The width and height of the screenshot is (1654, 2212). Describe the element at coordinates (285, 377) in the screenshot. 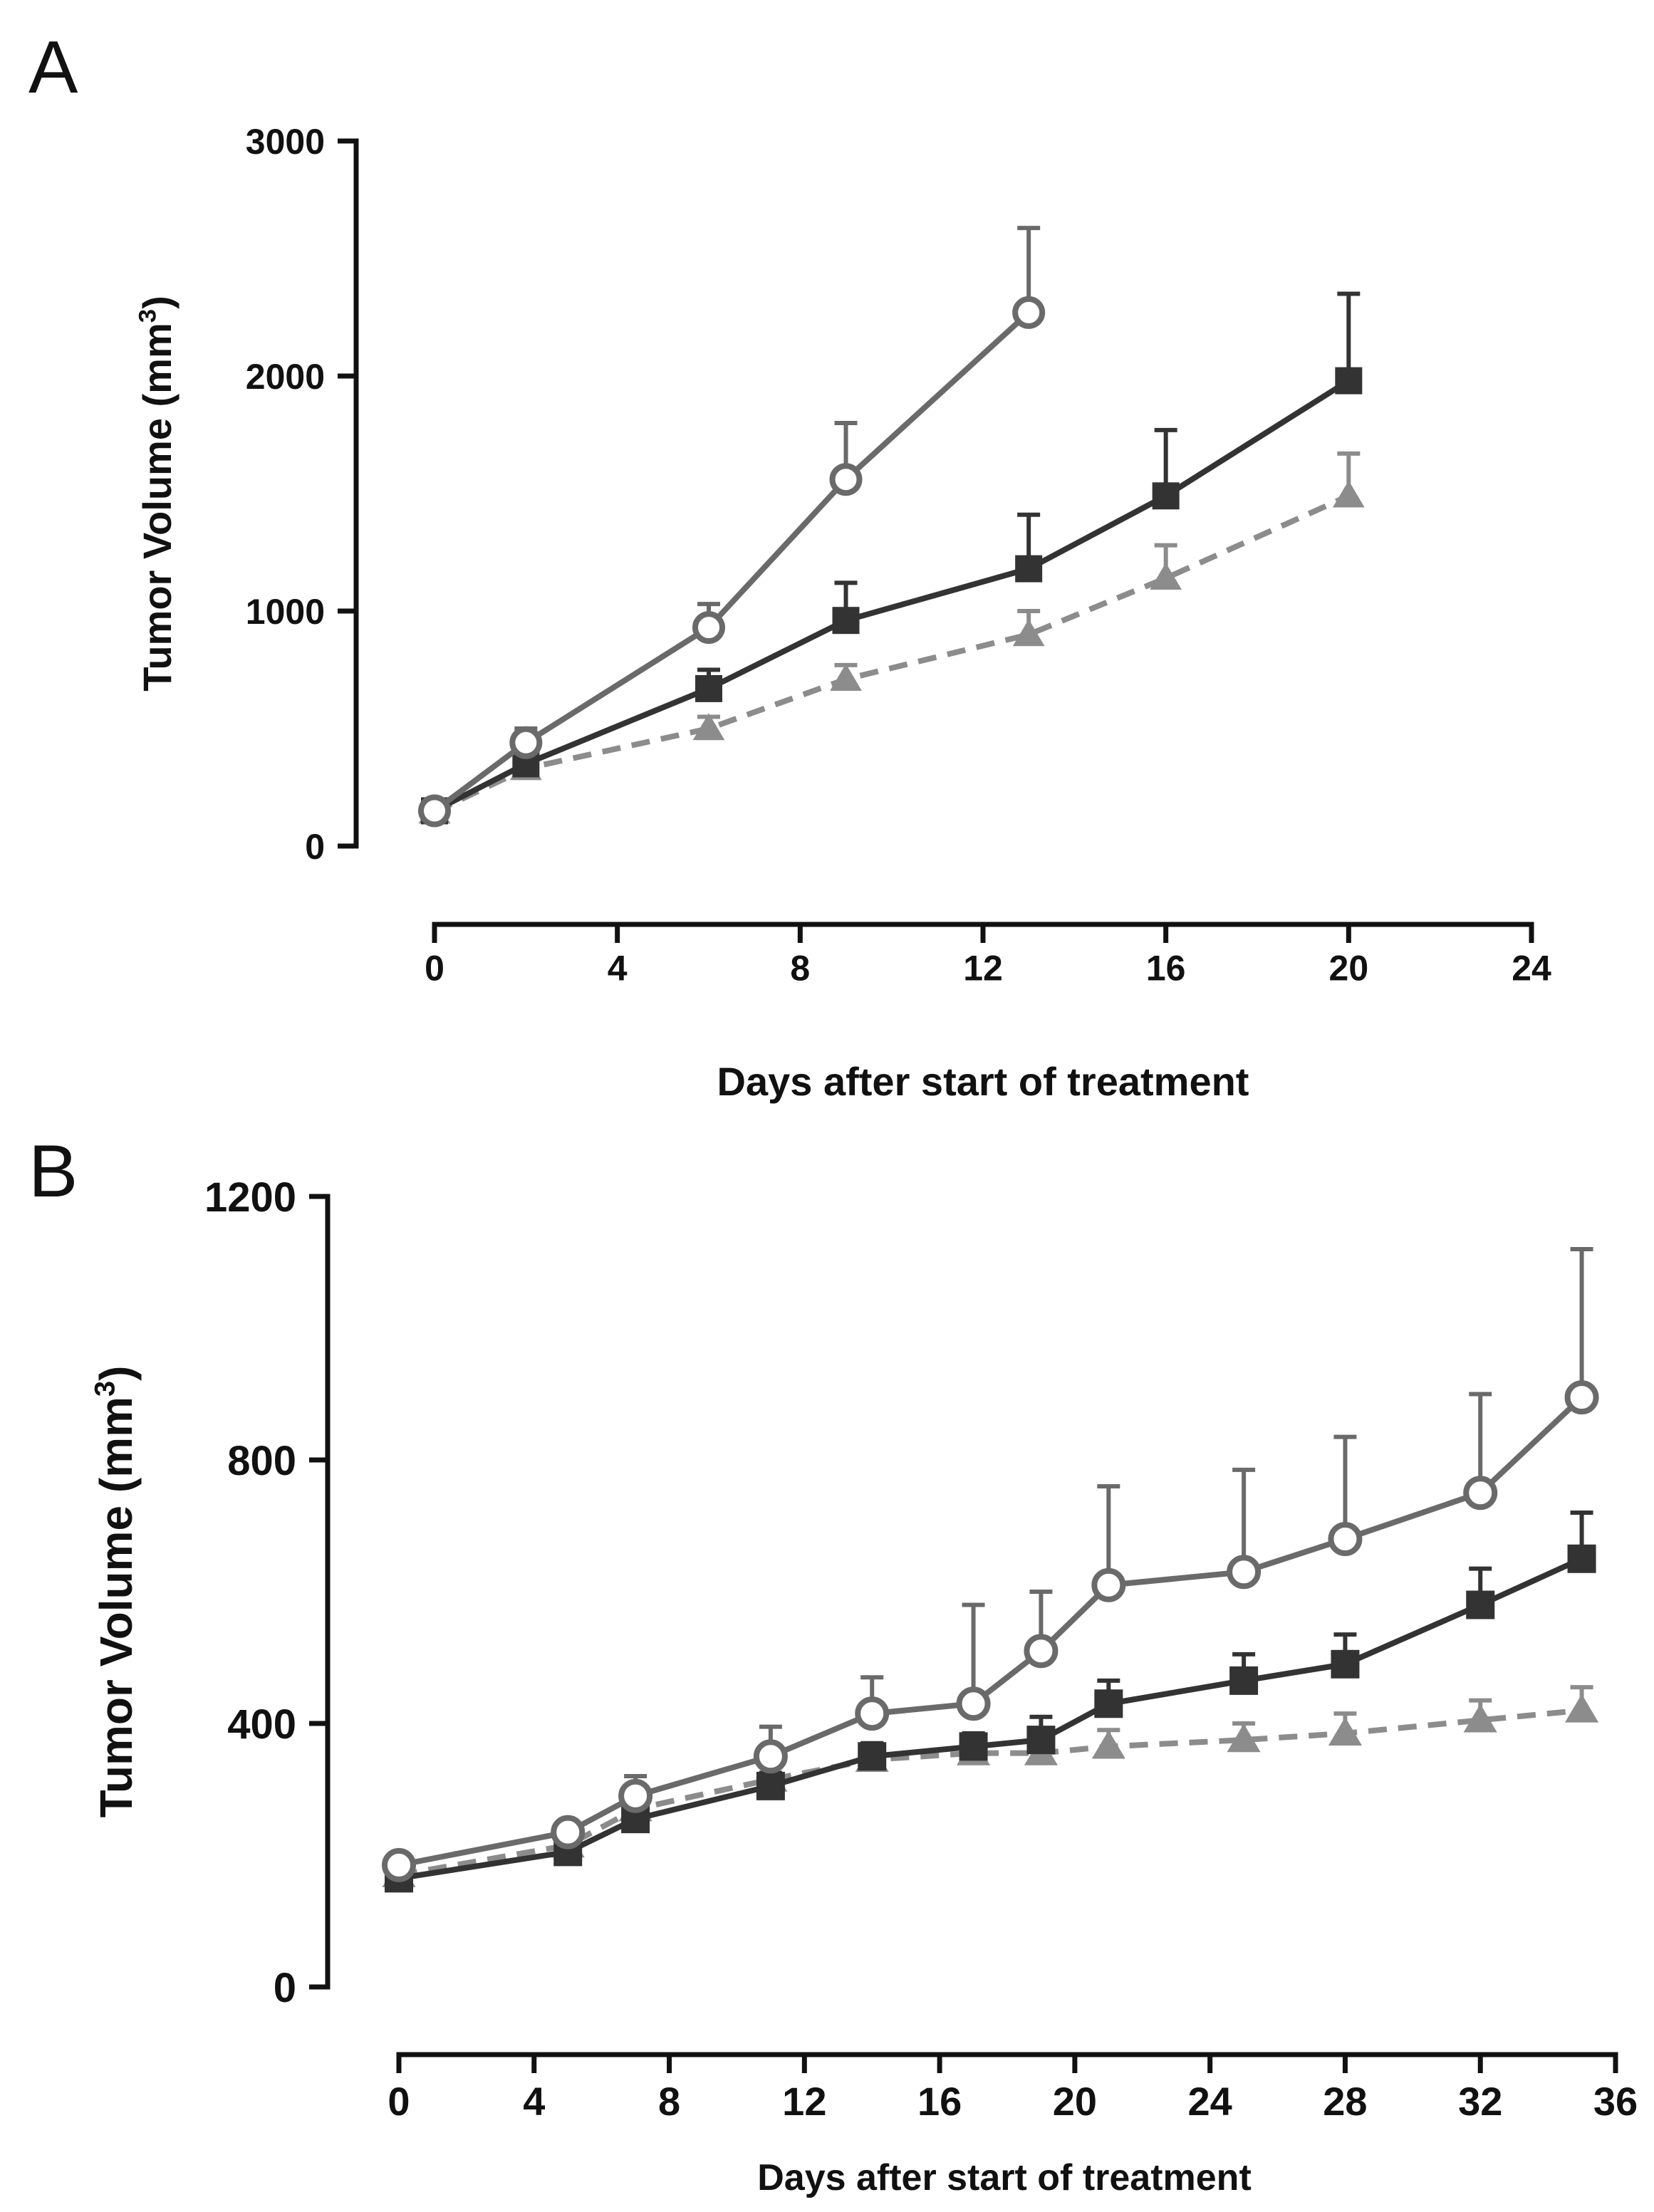

I see `y-tick-label: 2000` at that location.